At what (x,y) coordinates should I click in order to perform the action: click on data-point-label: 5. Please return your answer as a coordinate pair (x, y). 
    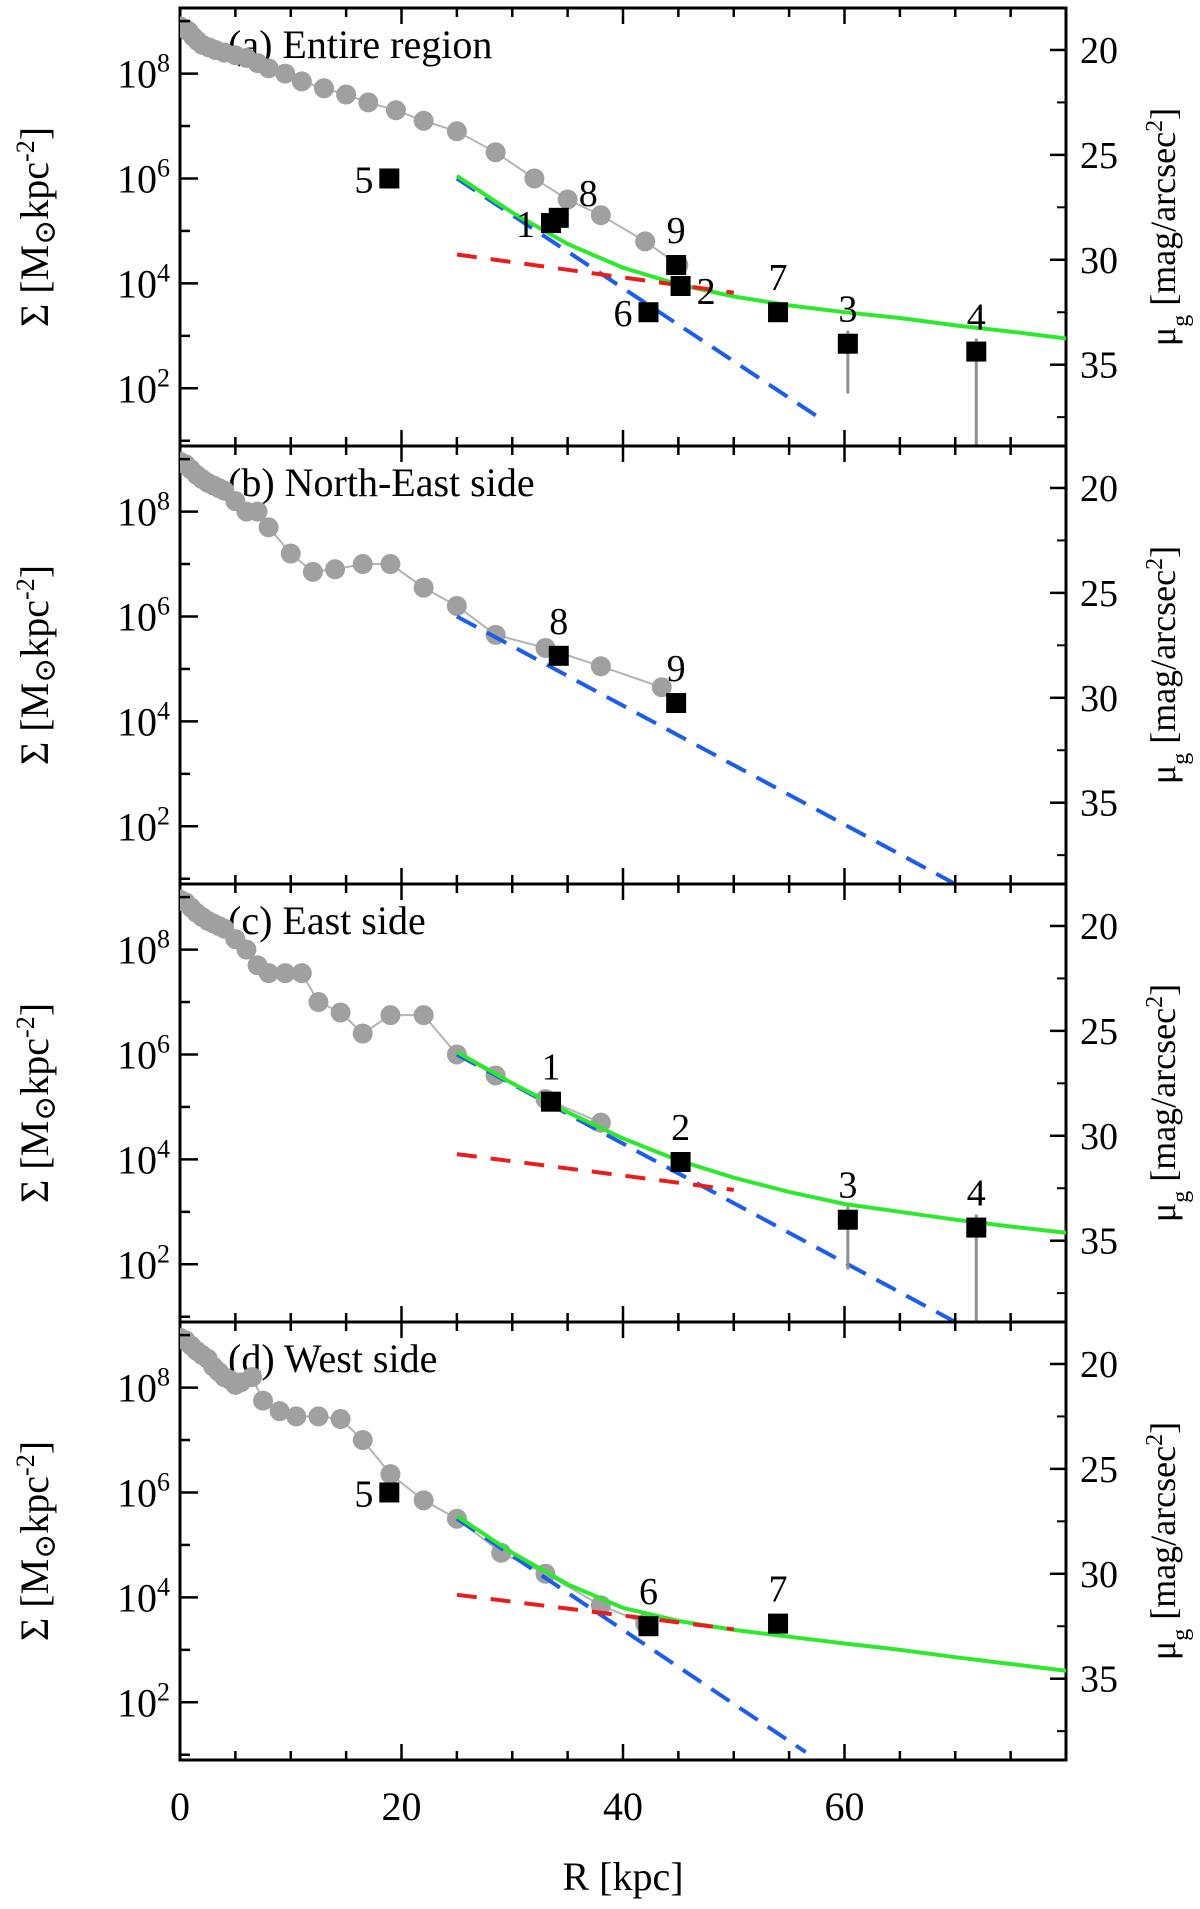
    Looking at the image, I should click on (363, 1494).